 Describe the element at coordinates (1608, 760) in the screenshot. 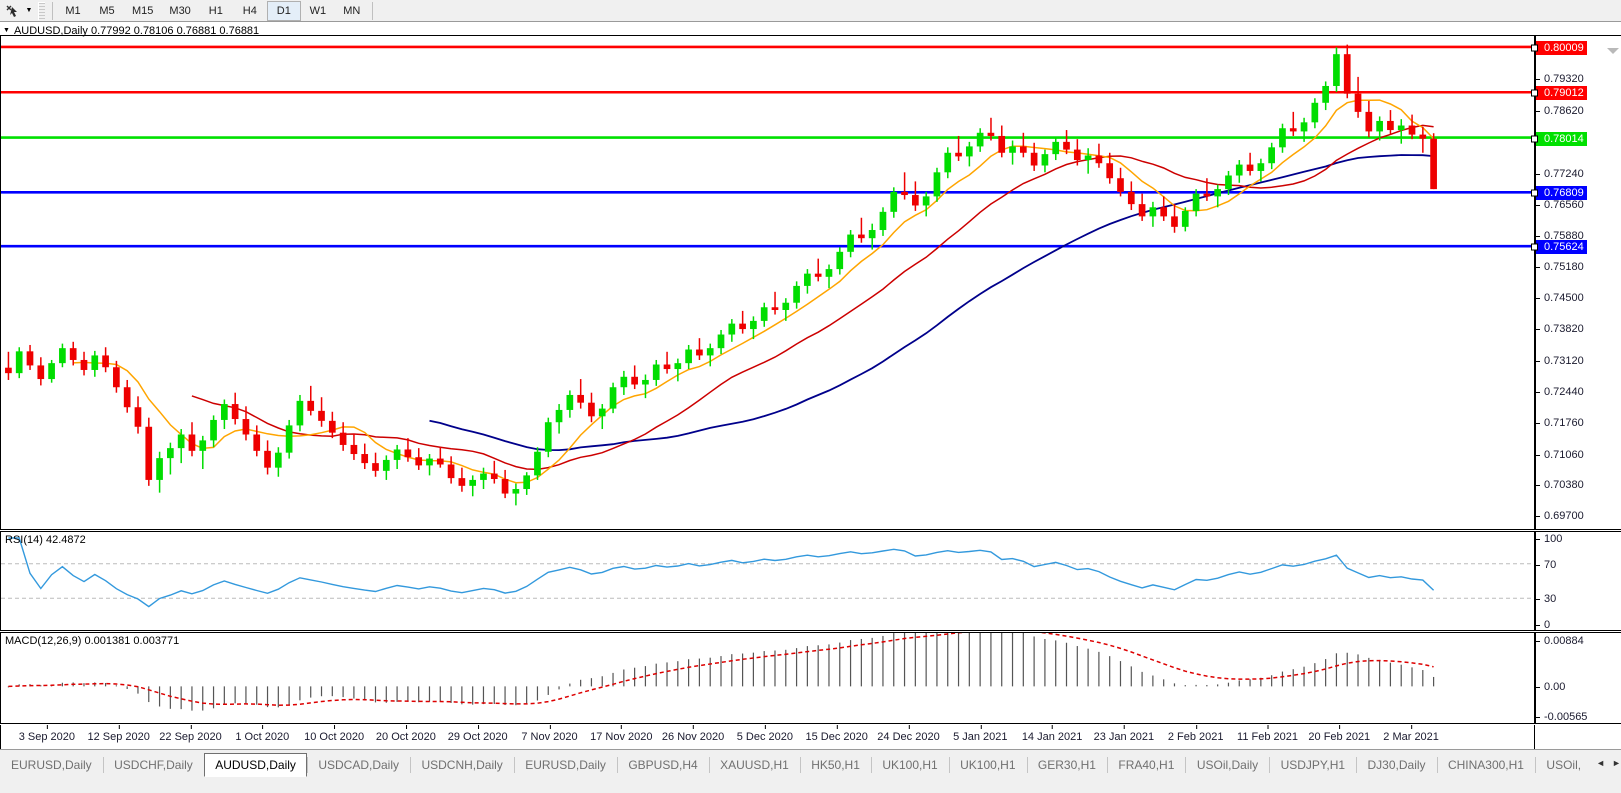

I see `tab-scroll-controls: ◄ ►` at that location.